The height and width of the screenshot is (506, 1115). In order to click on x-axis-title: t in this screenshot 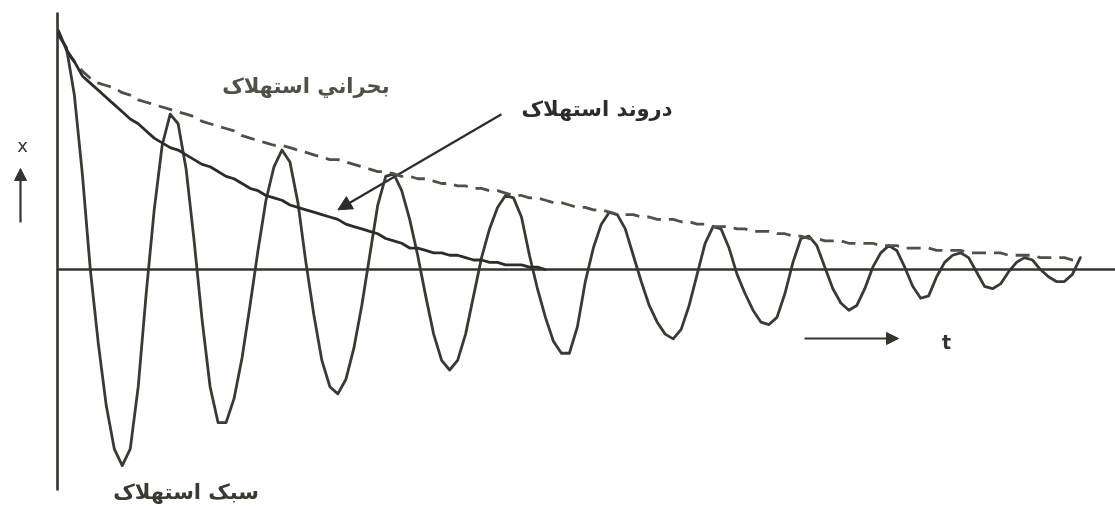, I will do `click(946, 341)`.